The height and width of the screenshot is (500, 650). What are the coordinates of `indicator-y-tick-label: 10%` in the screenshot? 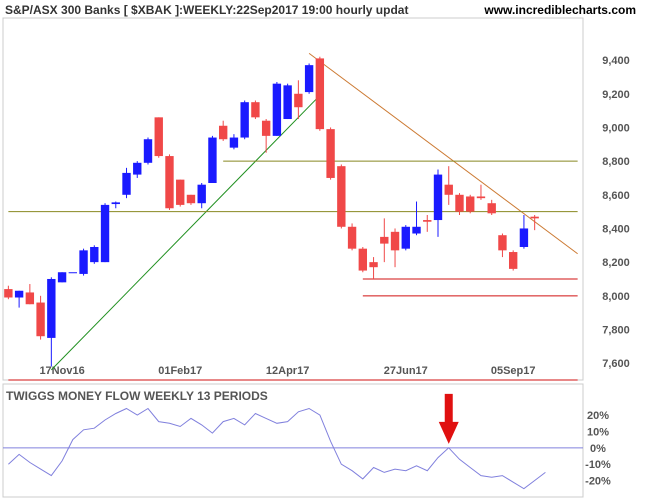 It's located at (598, 432).